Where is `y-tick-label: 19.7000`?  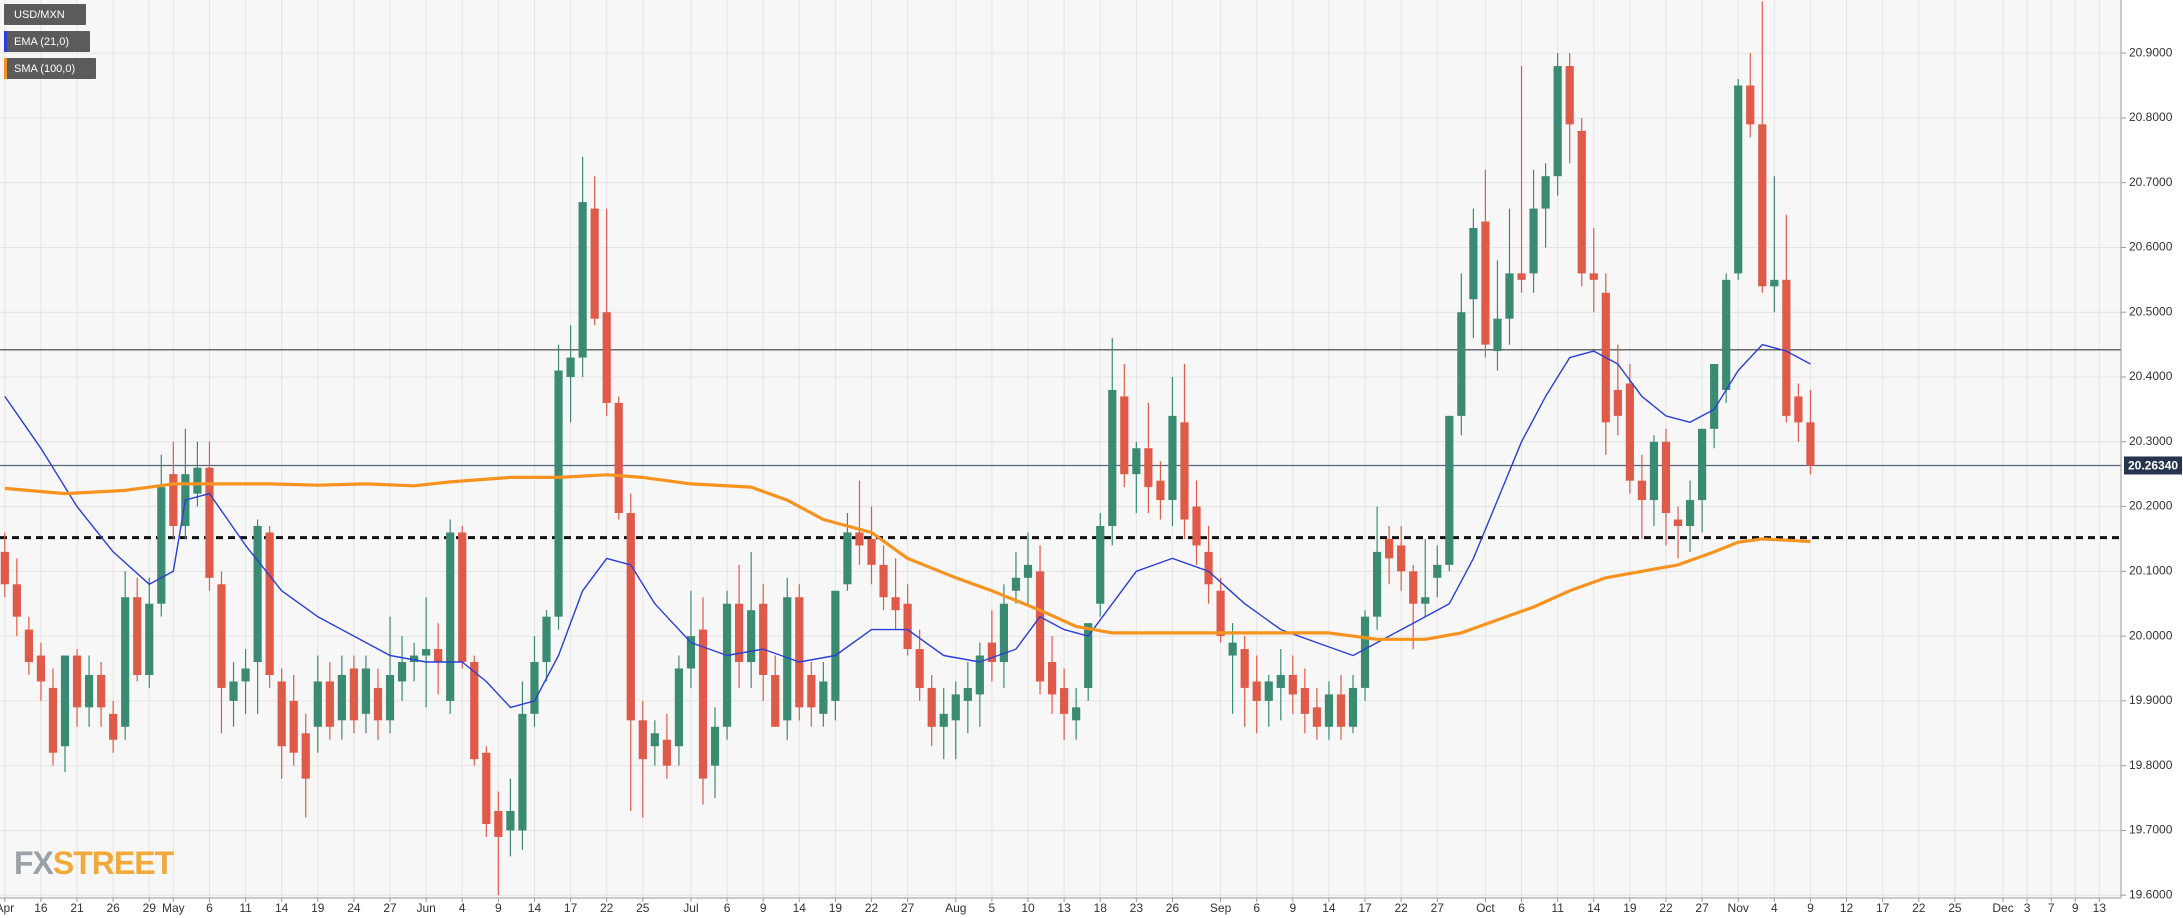
y-tick-label: 19.7000 is located at coordinates (2151, 830).